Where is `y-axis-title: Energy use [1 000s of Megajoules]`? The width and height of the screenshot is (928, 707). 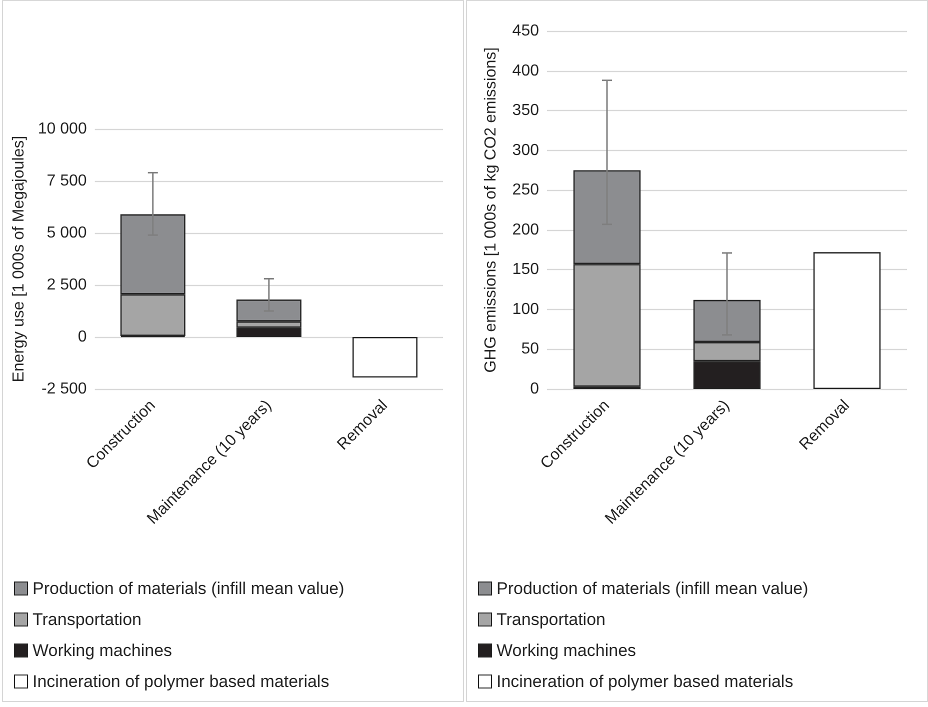
y-axis-title: Energy use [1 000s of Megajoules] is located at coordinates (19, 259).